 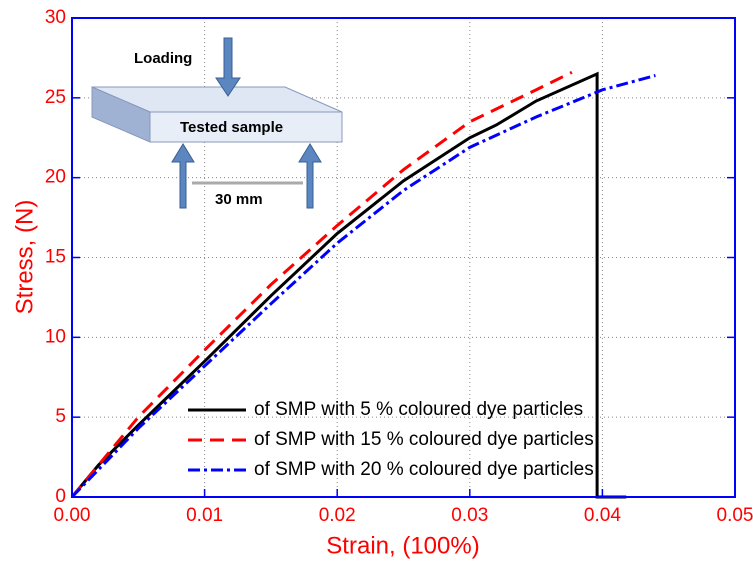 I want to click on y-axis-label: Stress, (N), so click(x=24, y=257).